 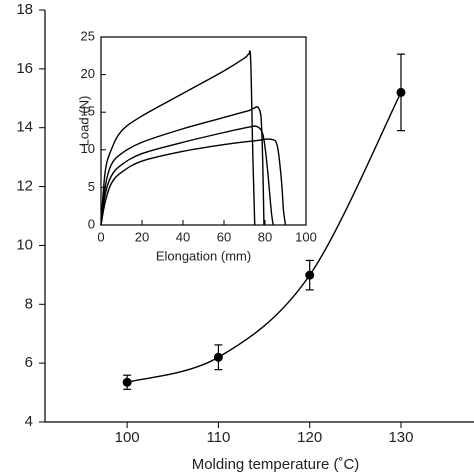 What do you see at coordinates (29, 303) in the screenshot?
I see `y-tick-label: 8` at bounding box center [29, 303].